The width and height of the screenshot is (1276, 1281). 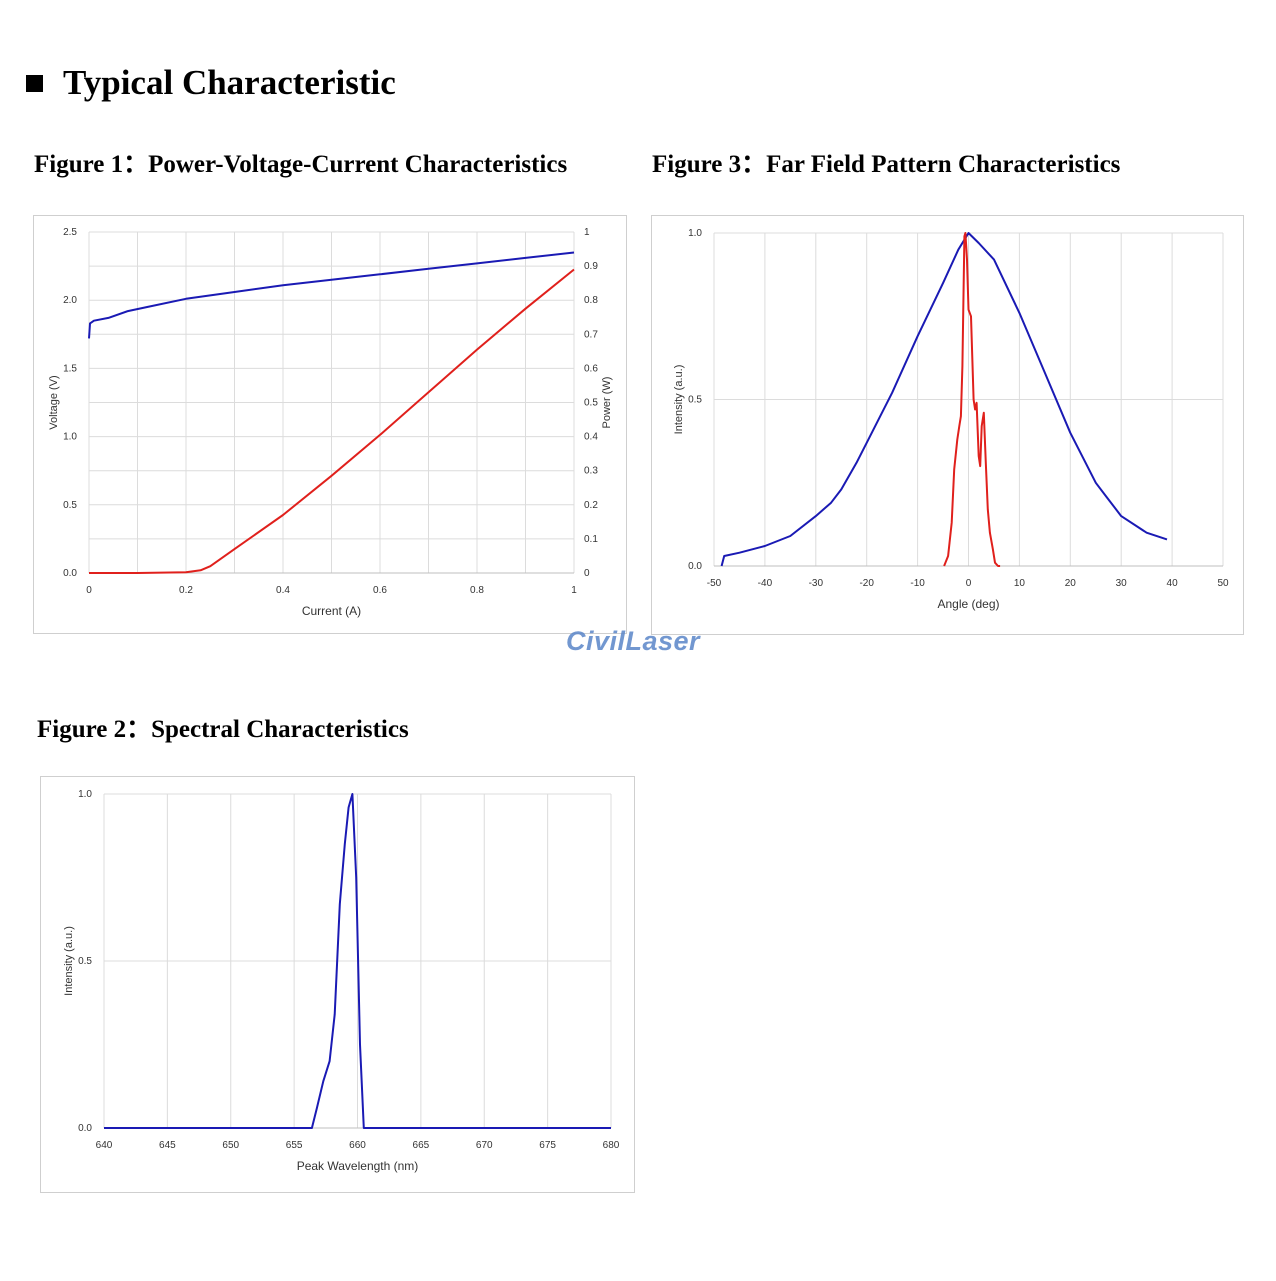 I want to click on fig1-y-tick-label: 1.0, so click(x=70, y=437).